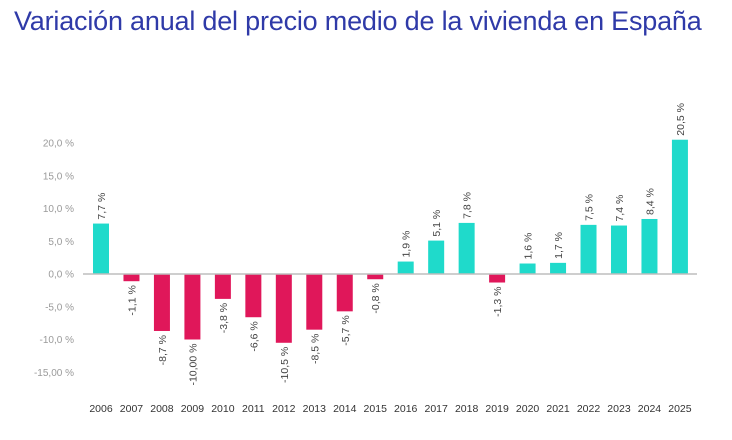  I want to click on data-label: 8,4 %, so click(650, 201).